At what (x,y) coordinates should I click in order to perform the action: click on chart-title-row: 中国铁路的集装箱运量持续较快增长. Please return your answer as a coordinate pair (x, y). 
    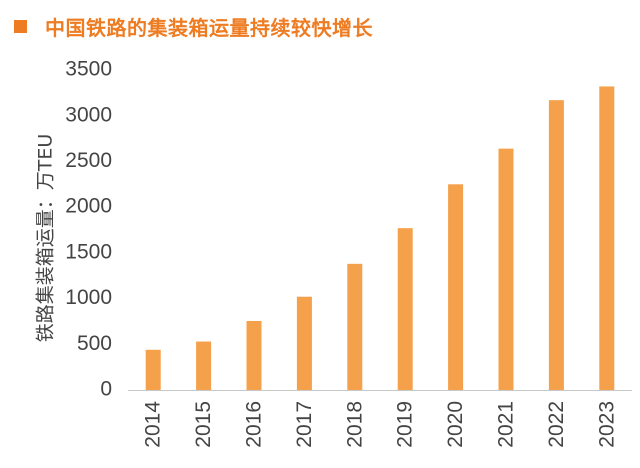
    Looking at the image, I should click on (193, 26).